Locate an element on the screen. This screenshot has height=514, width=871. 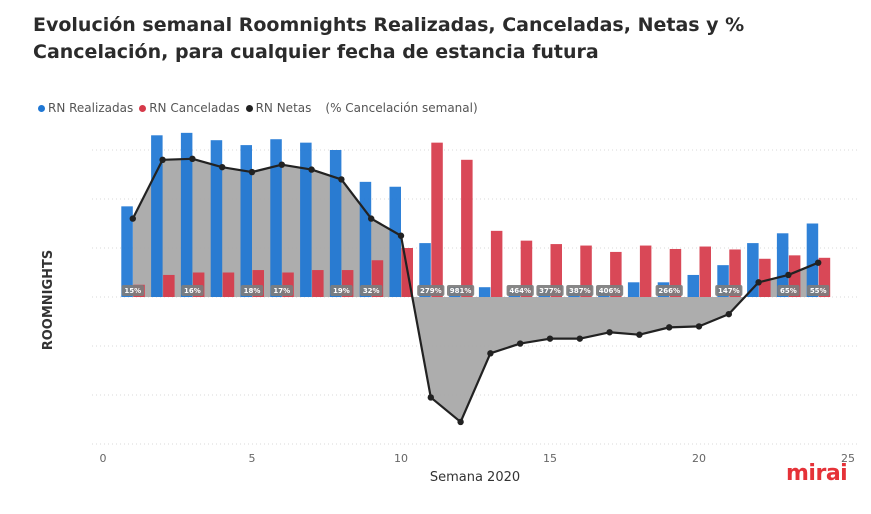
legend-note-pct: (% Cancelación semanal) is located at coordinates (401, 108).